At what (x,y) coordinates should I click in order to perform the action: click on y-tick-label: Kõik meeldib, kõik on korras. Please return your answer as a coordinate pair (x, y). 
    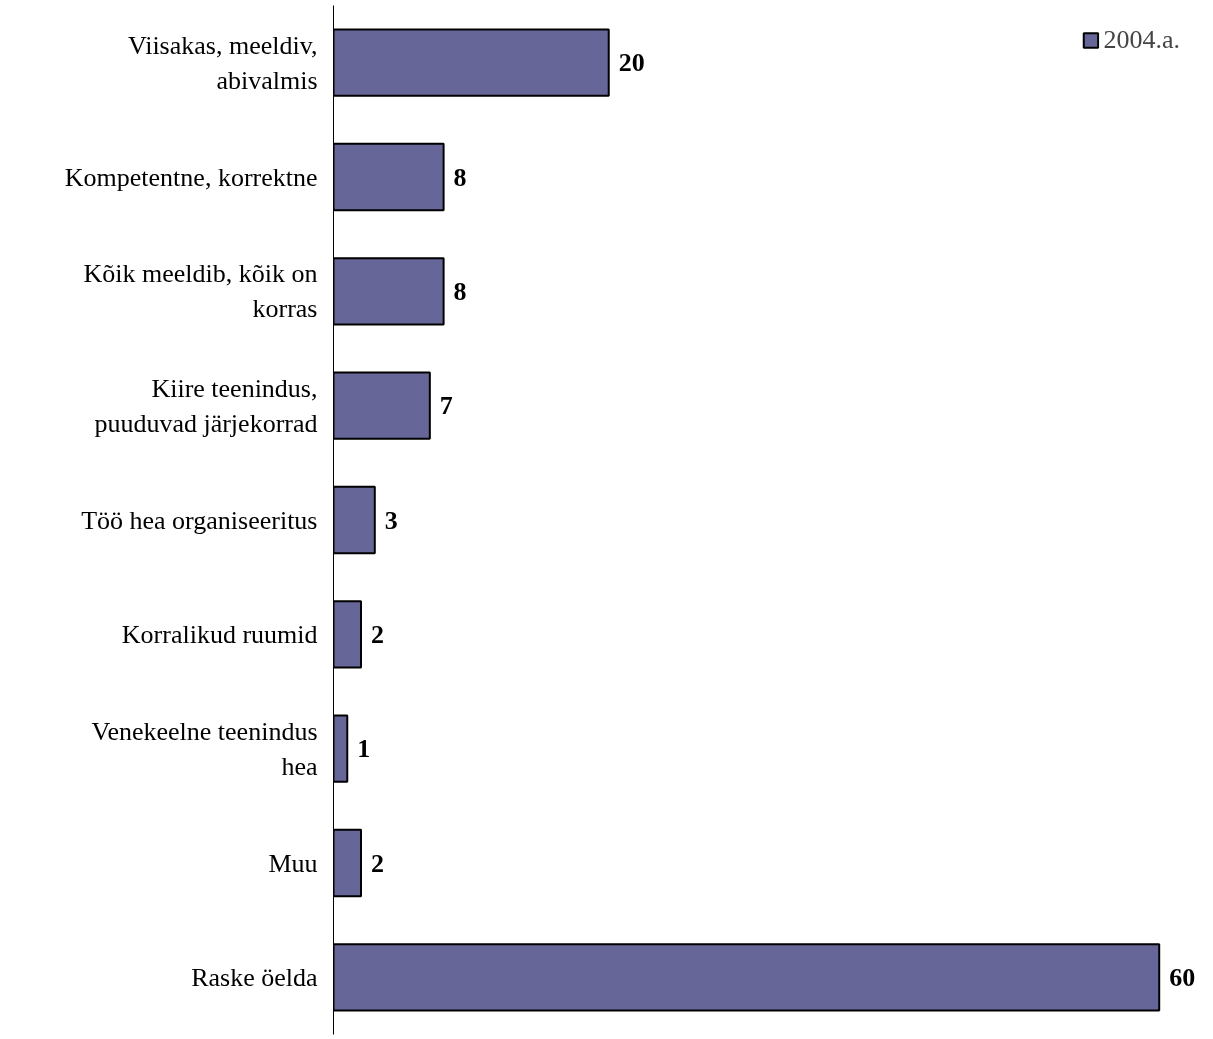
    Looking at the image, I should click on (200, 291).